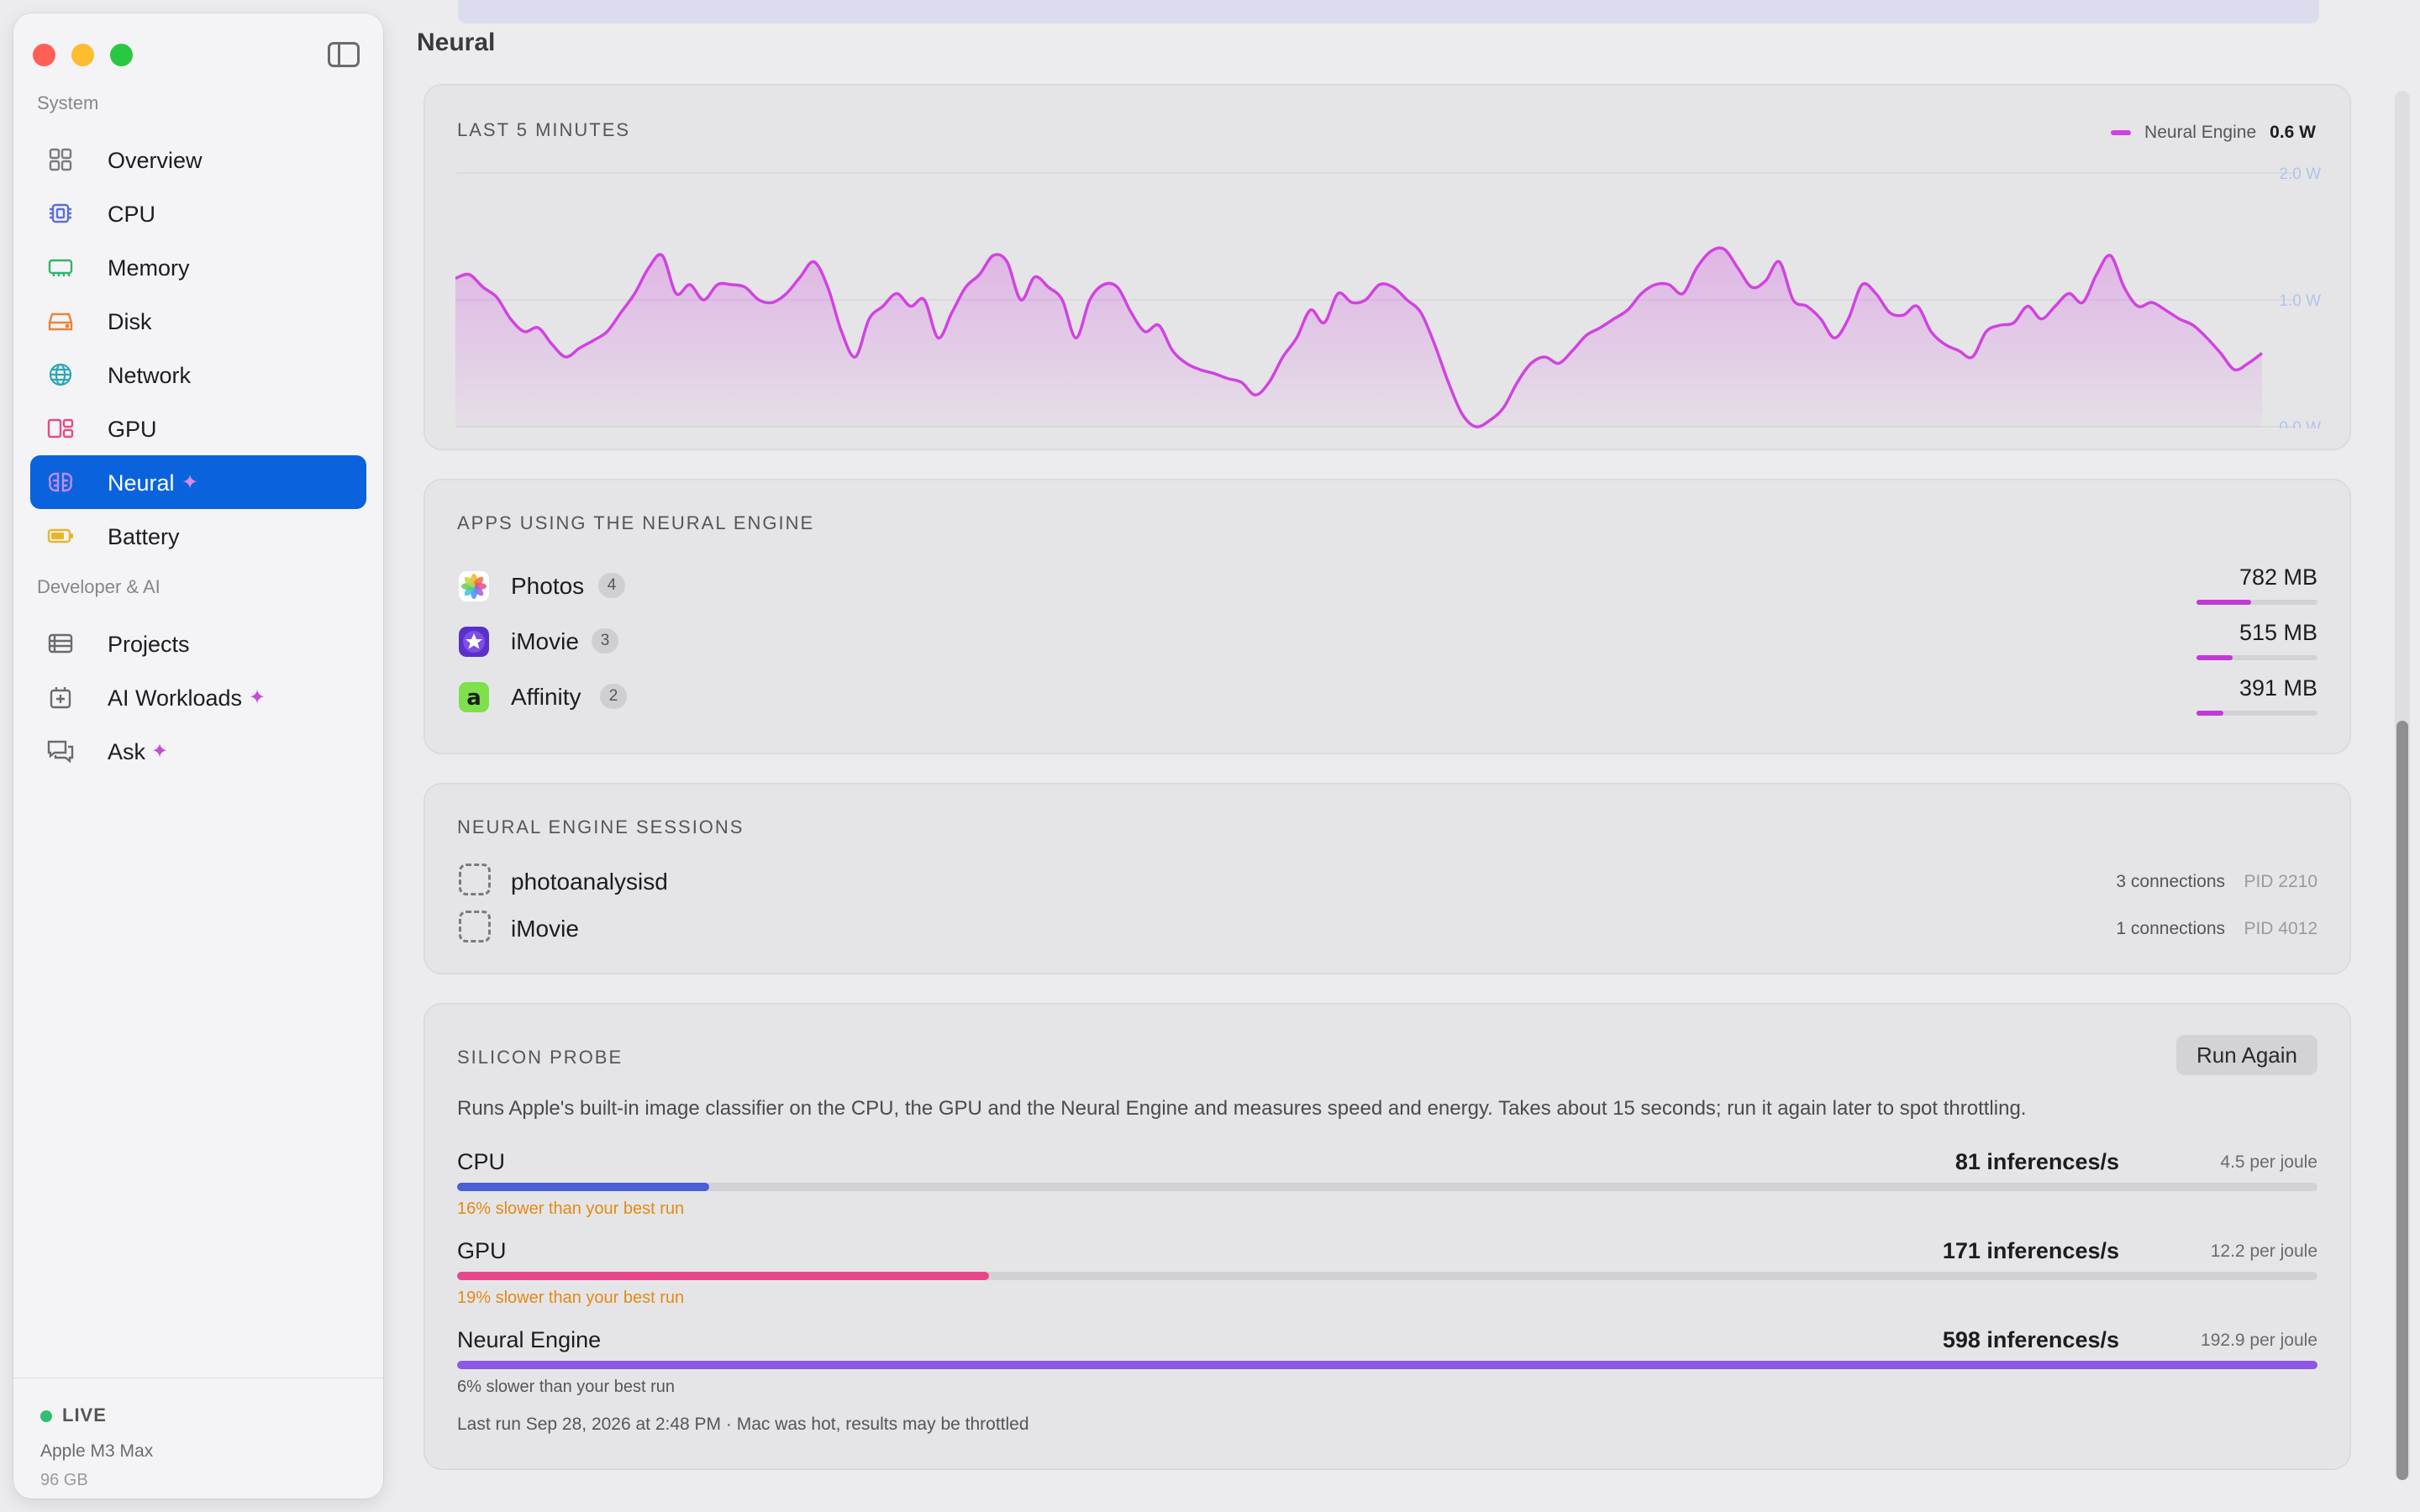 The height and width of the screenshot is (1512, 2420). Describe the element at coordinates (198, 751) in the screenshot. I see `sidebar-item-ask: Ask ✦` at that location.